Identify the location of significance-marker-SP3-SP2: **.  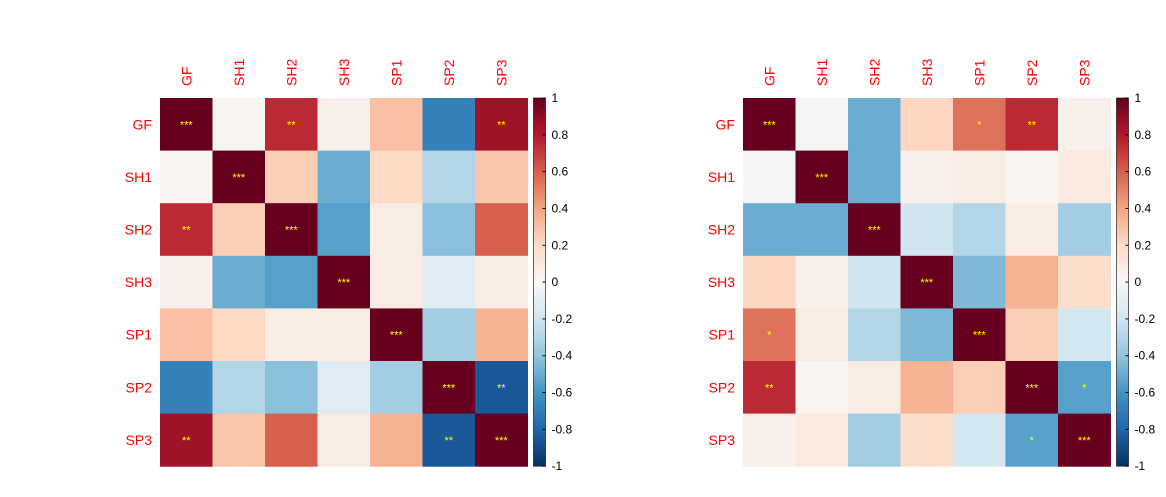
(448, 441).